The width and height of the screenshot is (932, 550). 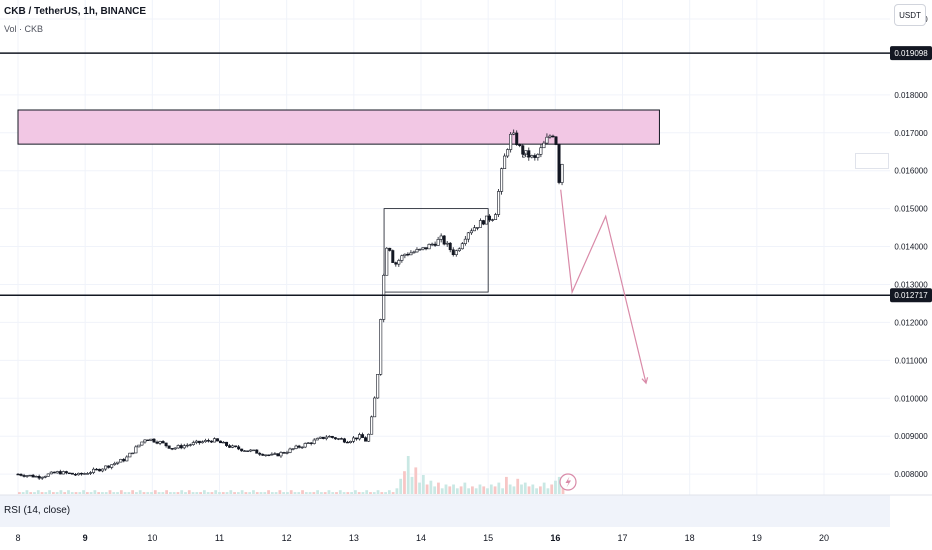 What do you see at coordinates (911, 360) in the screenshot?
I see `price-tick-label: 0.011000` at bounding box center [911, 360].